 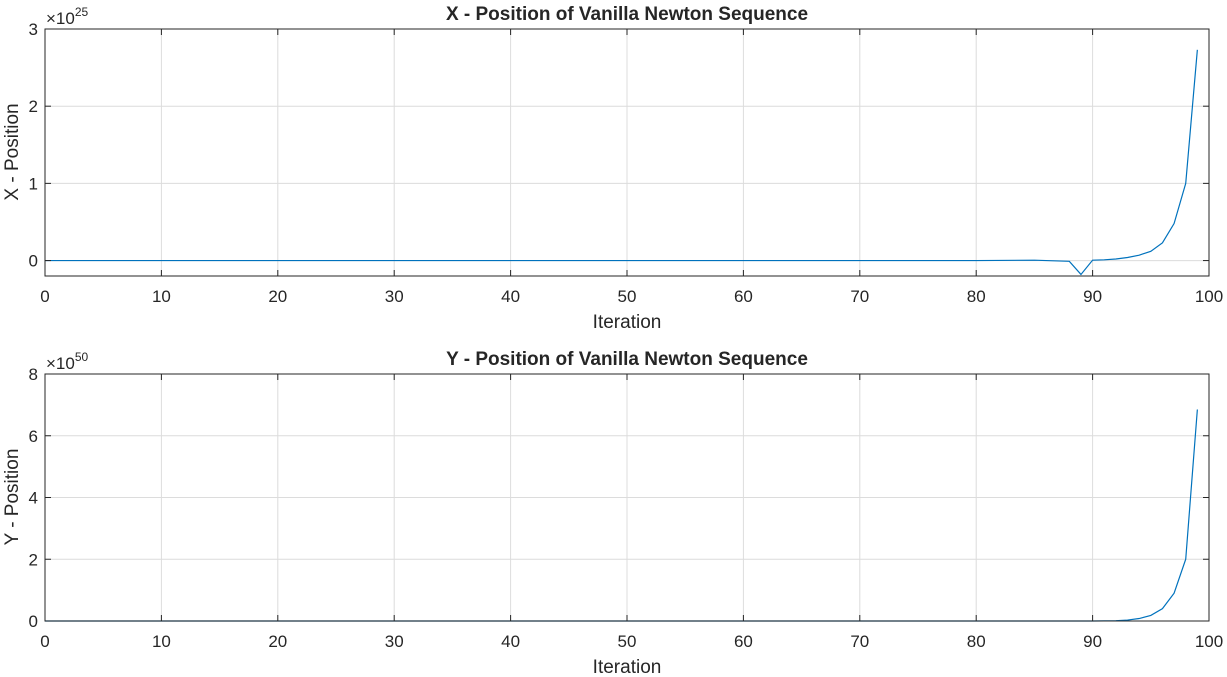 I want to click on chart-title: Y - Position of Vanilla Newton Sequence, so click(x=627, y=359).